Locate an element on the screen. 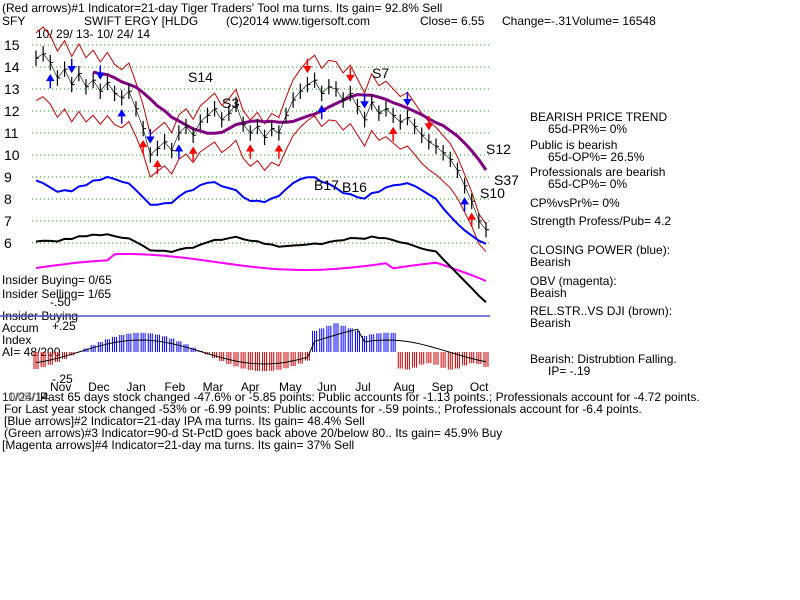 Image resolution: width=800 pixels, height=600 pixels. signal-label: S37 is located at coordinates (506, 180).